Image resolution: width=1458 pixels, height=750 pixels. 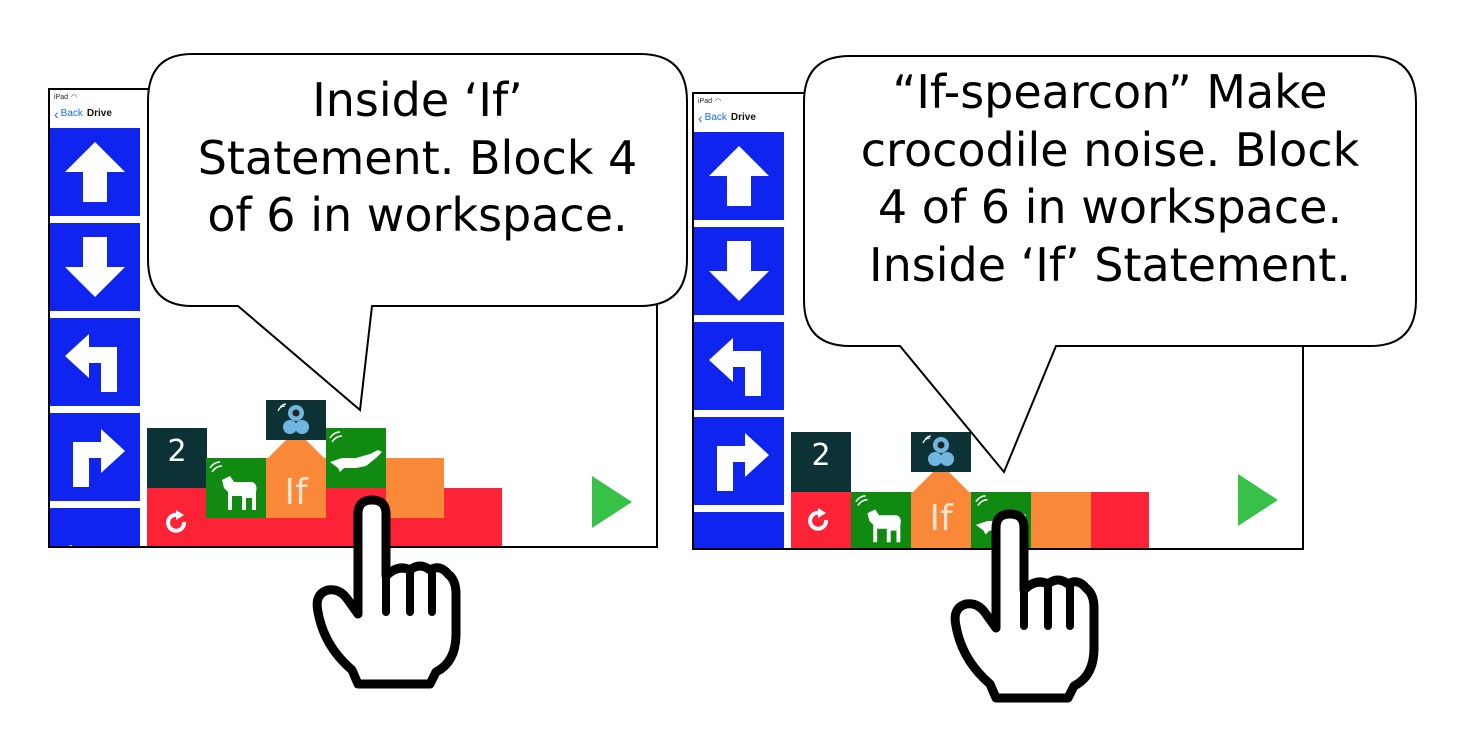 What do you see at coordinates (1110, 207) in the screenshot?
I see `speech-line-3: 4 of 6 in workspace.` at bounding box center [1110, 207].